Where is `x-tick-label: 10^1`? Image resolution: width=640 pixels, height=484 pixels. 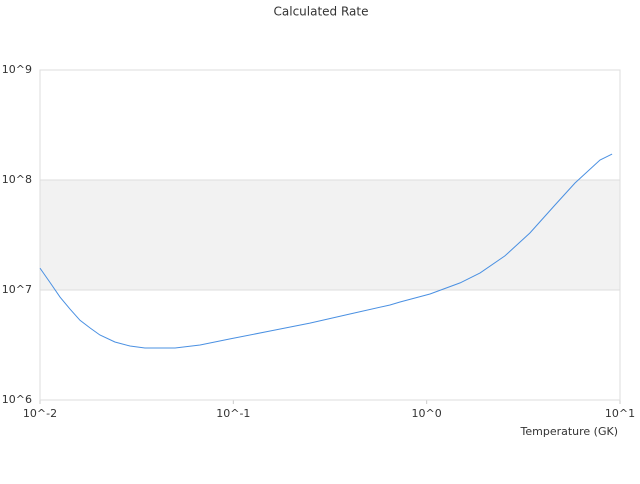
x-tick-label: 10^1 is located at coordinates (620, 413).